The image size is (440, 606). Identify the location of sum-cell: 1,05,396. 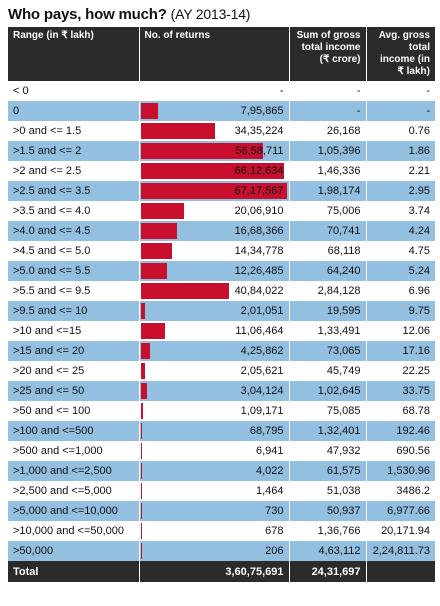
(328, 151).